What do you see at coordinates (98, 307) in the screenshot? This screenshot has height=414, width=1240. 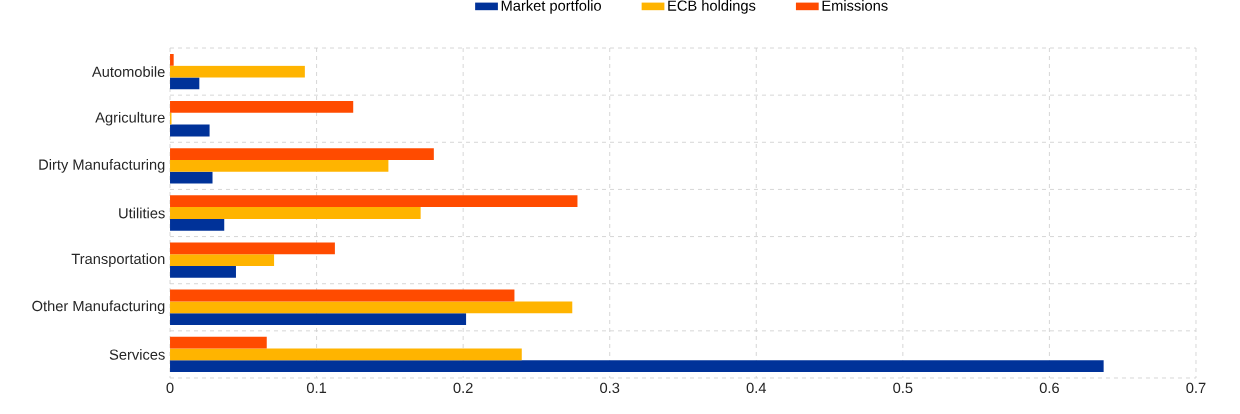 I see `y-tick-label: Other Manufacturing` at bounding box center [98, 307].